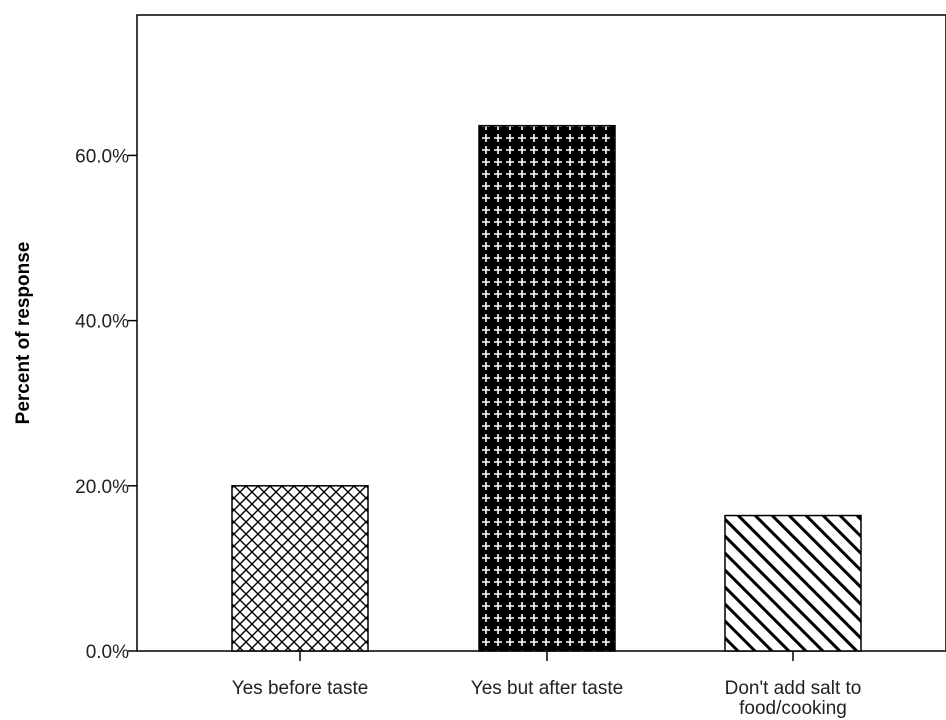 The width and height of the screenshot is (946, 720). I want to click on y-tick-label: 20.0%, so click(102, 487).